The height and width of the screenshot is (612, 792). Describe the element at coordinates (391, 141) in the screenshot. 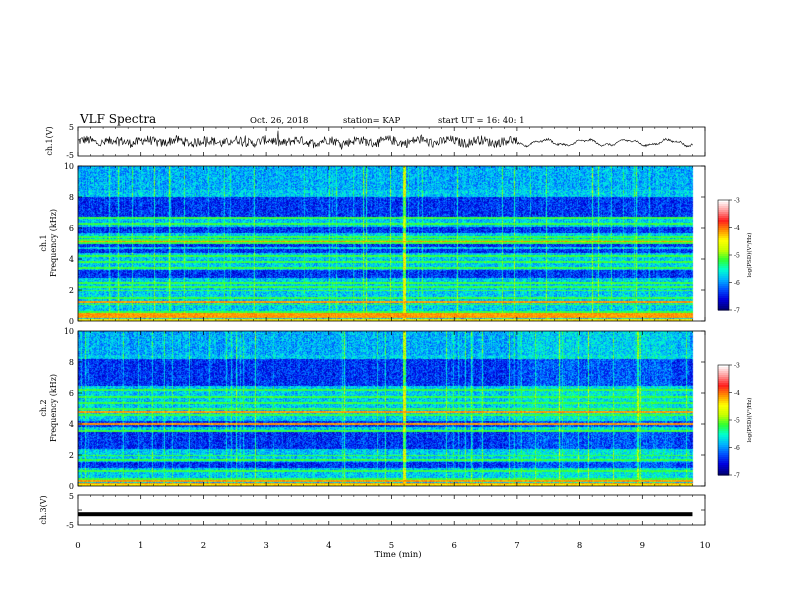

I see `ch1-ticks` at that location.